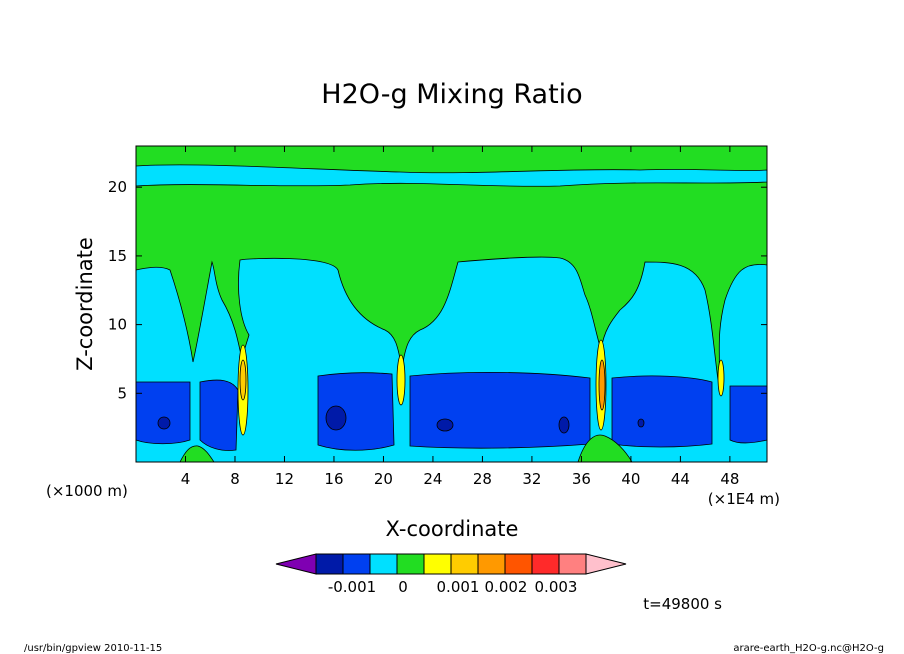 This screenshot has width=904, height=654. What do you see at coordinates (296, 564) in the screenshot?
I see `colorbar-low-end` at bounding box center [296, 564].